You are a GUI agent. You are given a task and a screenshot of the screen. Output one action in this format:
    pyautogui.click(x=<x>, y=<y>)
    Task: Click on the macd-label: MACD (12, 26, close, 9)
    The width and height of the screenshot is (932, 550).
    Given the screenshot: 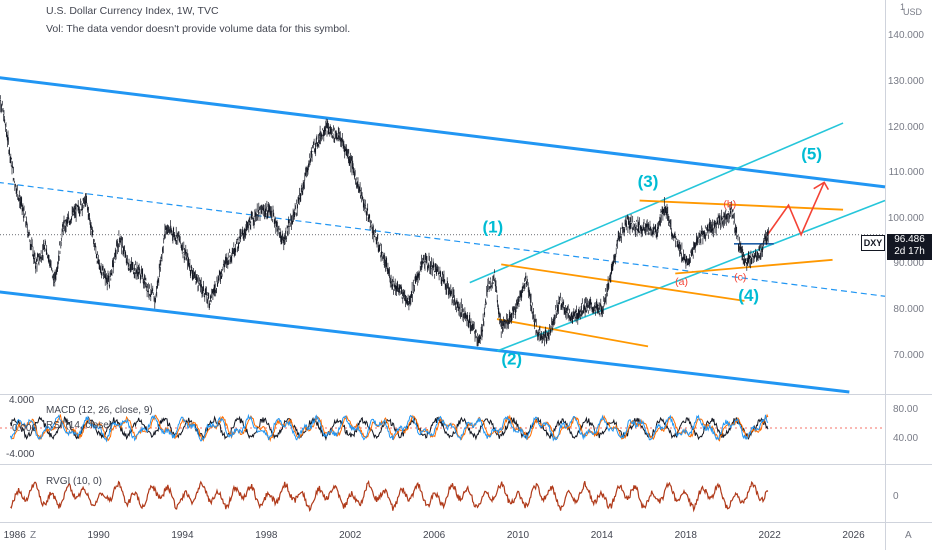 What is the action you would take?
    pyautogui.click(x=99, y=410)
    